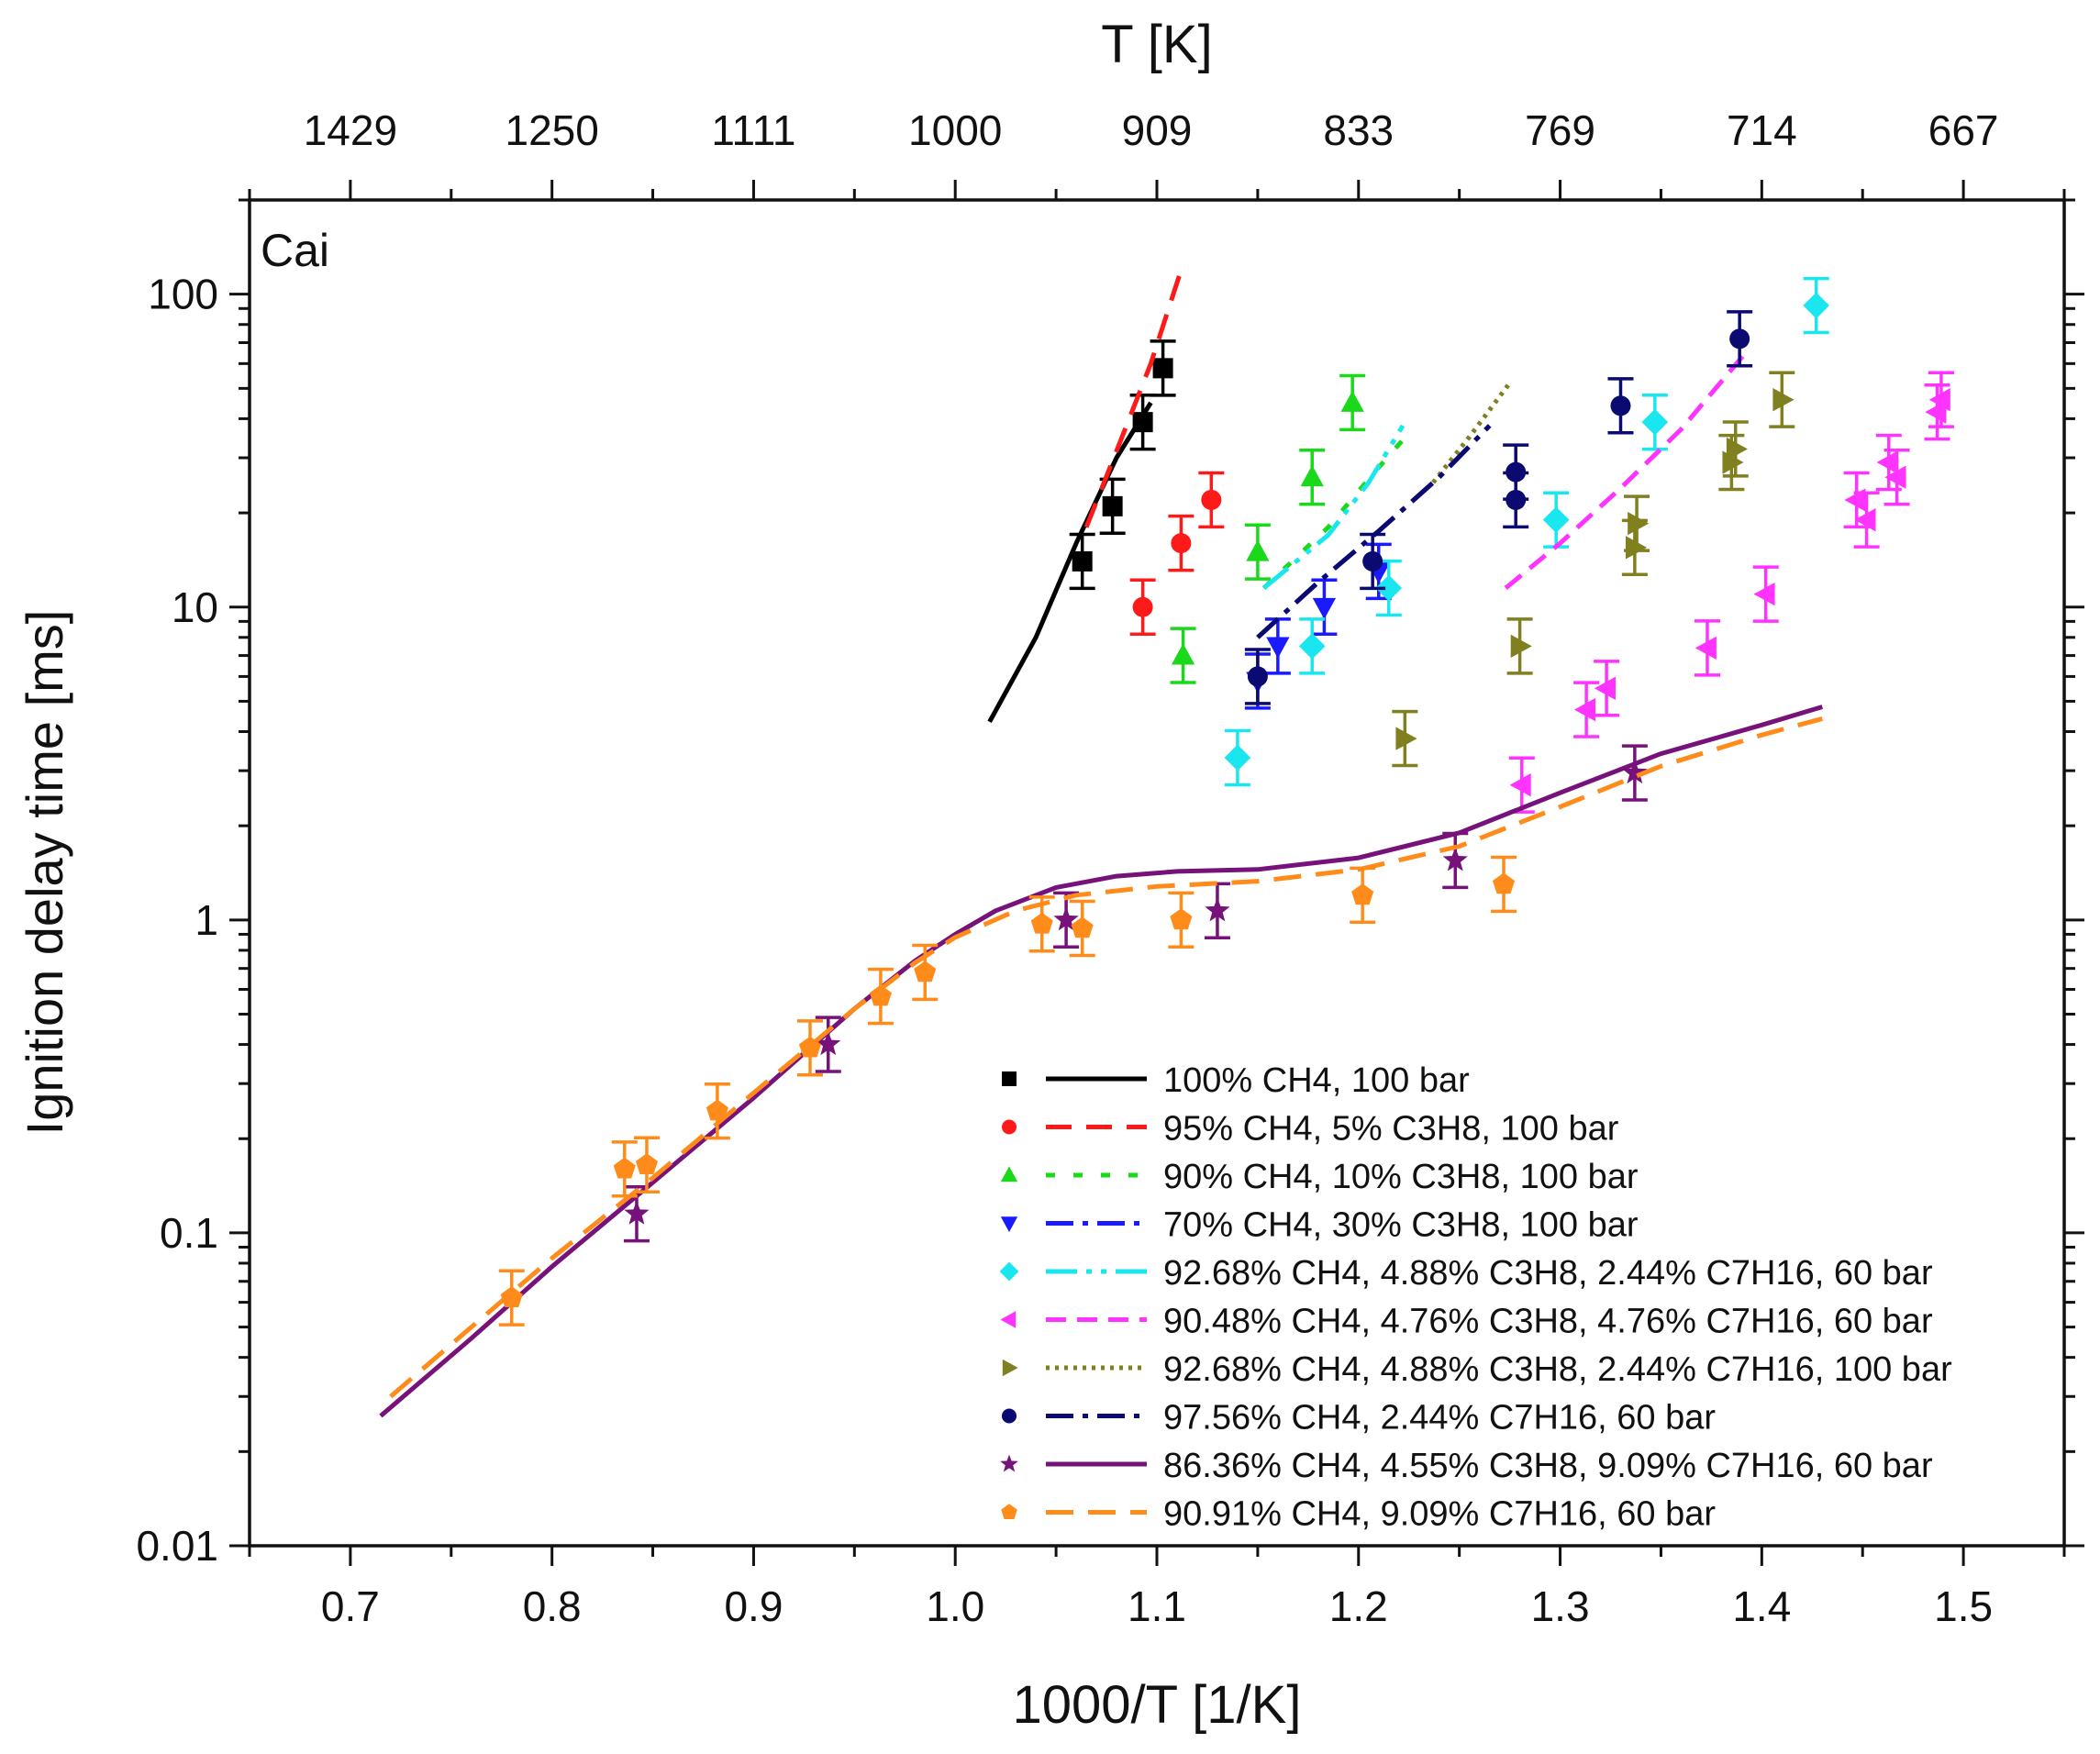 The width and height of the screenshot is (2100, 1754). Describe the element at coordinates (552, 1606) in the screenshot. I see `x-tick-label: 0.8` at that location.